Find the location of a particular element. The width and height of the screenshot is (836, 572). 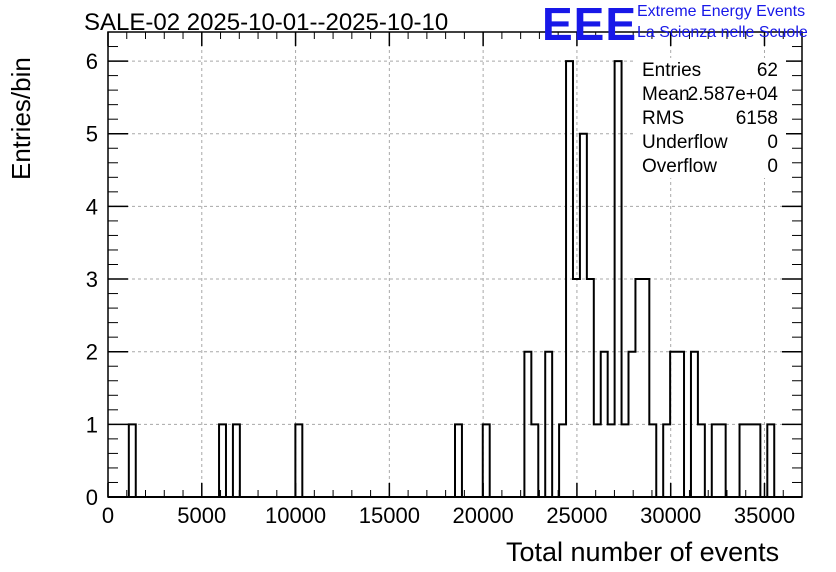

stat-rms-label: RMS is located at coordinates (663, 118).